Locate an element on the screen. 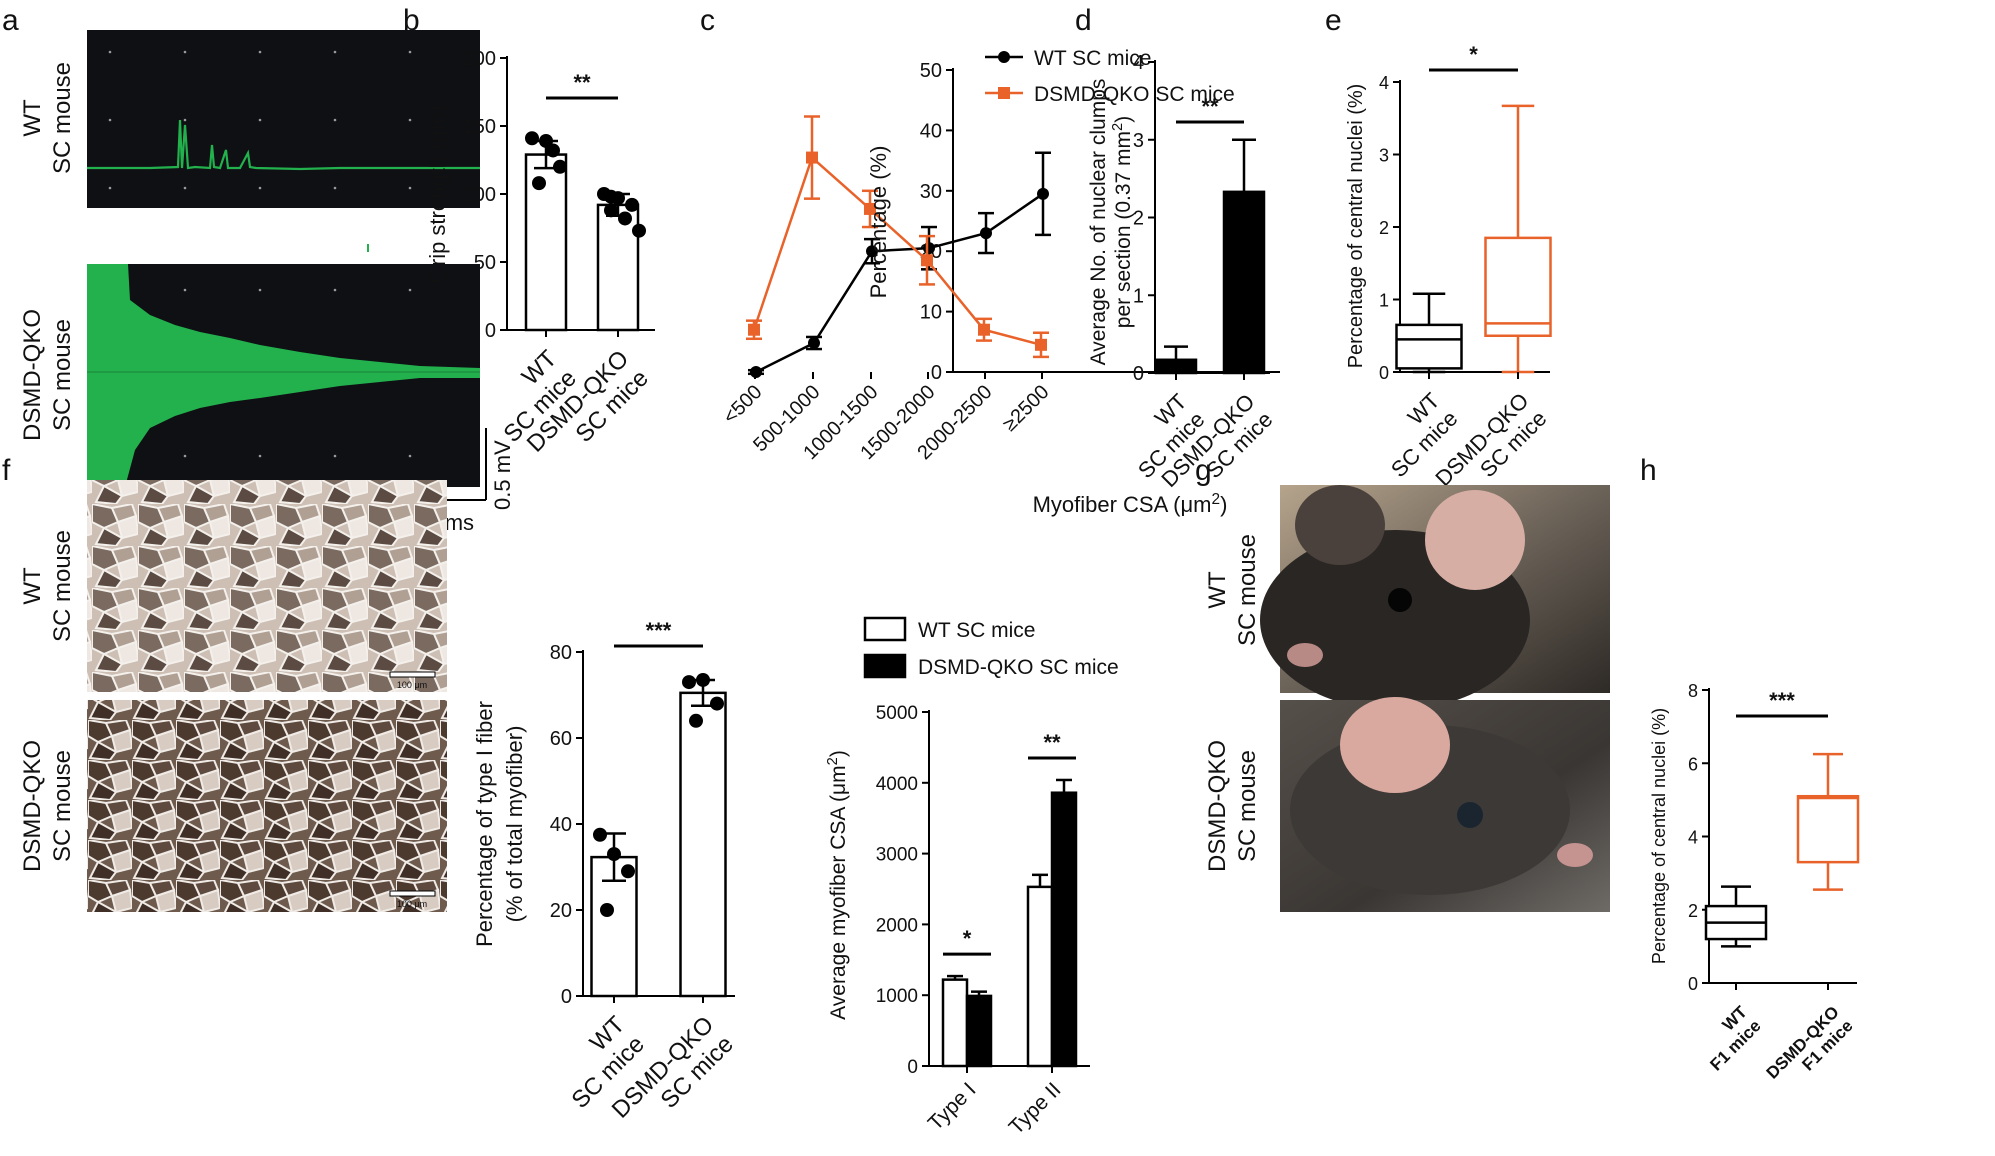  panel-label-e: e is located at coordinates (1333, 20).